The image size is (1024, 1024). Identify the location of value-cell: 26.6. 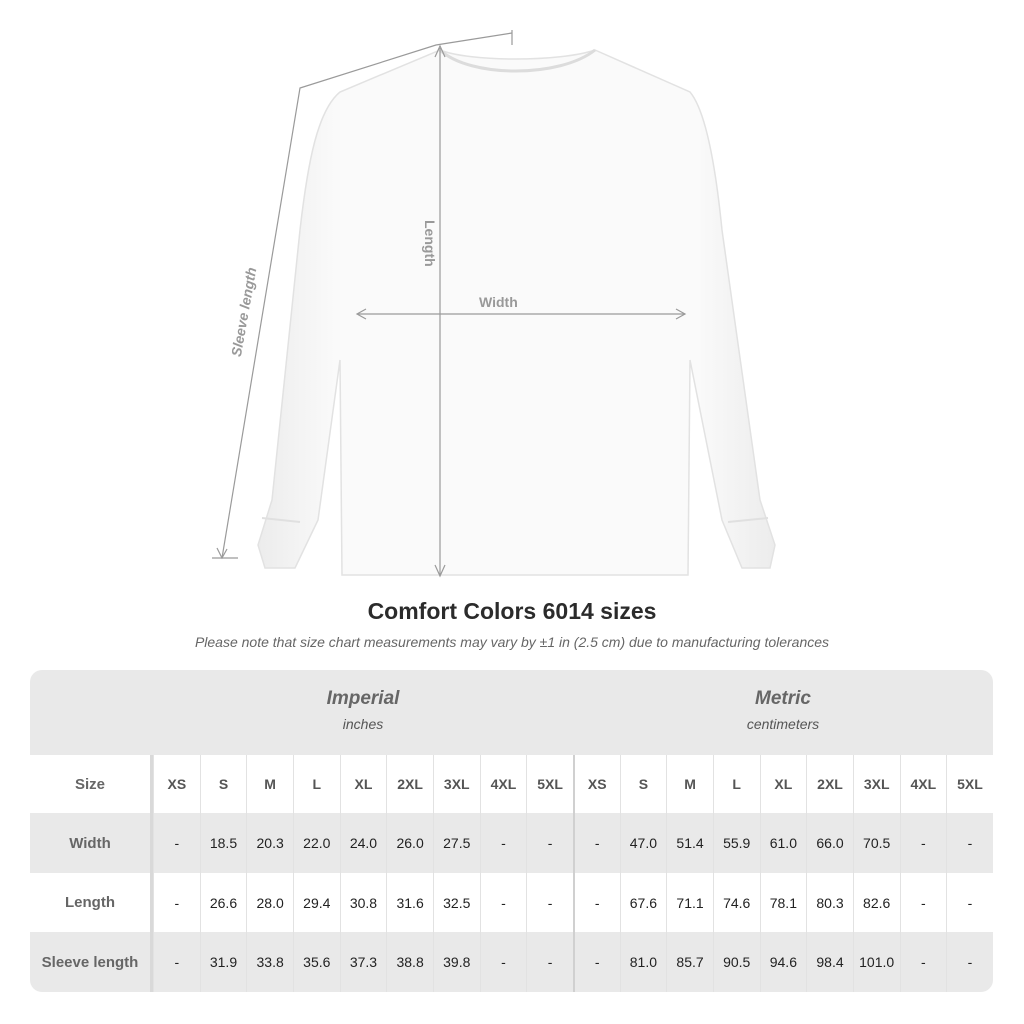
(223, 902).